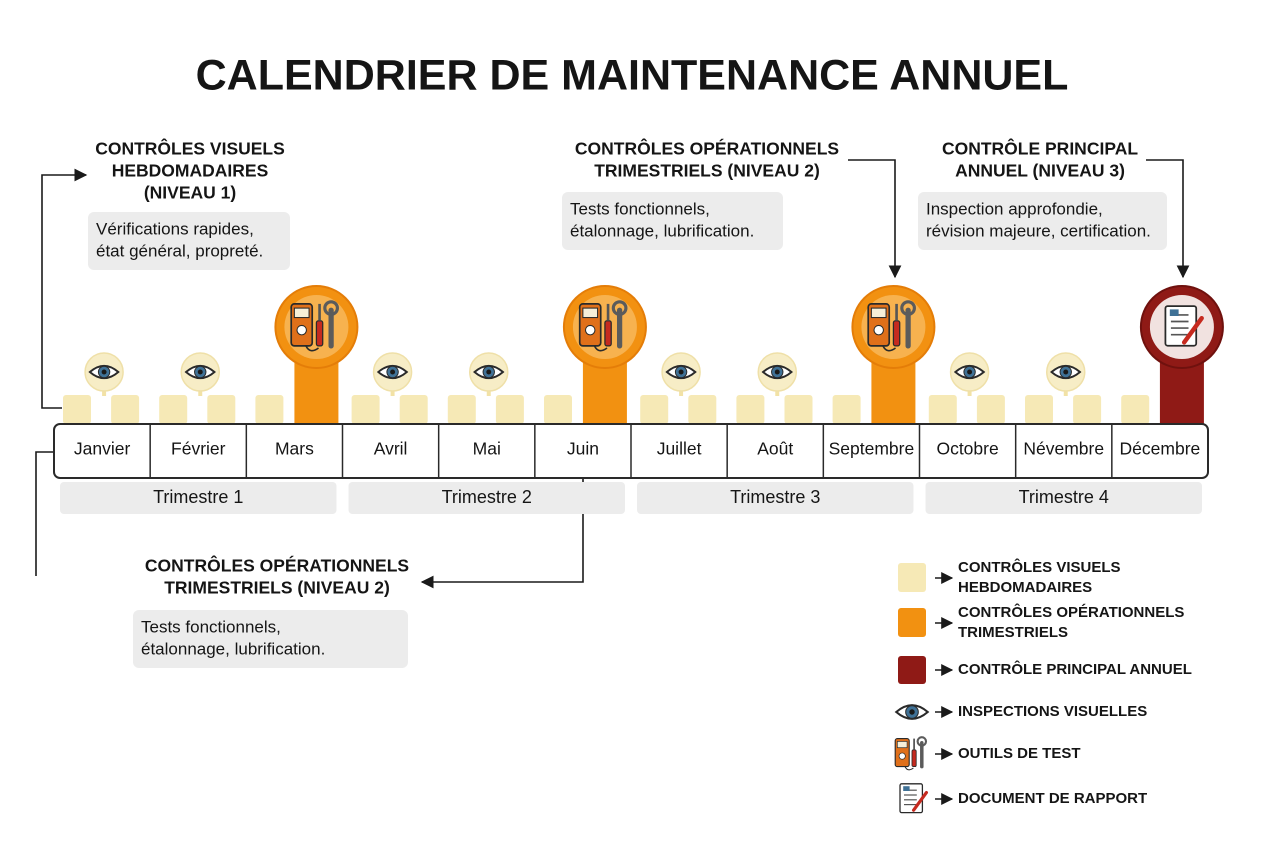 This screenshot has width=1264, height=848. What do you see at coordinates (294, 449) in the screenshot?
I see `month-label: Mars` at bounding box center [294, 449].